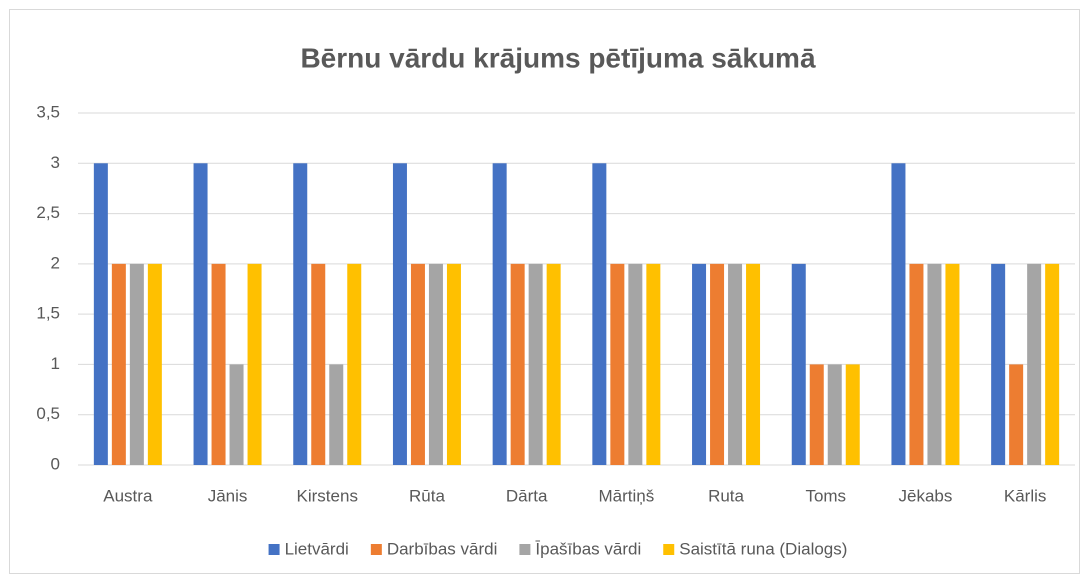 Image resolution: width=1089 pixels, height=583 pixels. What do you see at coordinates (626, 495) in the screenshot?
I see `x-tick-label: Mārtiņš` at bounding box center [626, 495].